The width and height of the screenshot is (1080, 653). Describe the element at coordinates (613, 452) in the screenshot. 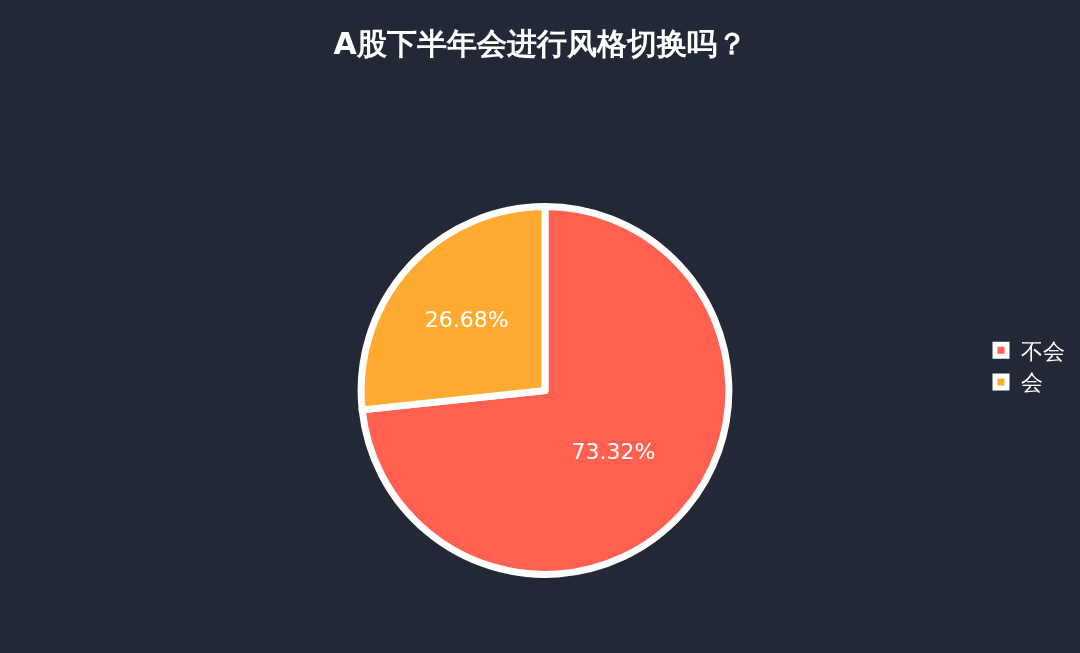

I see `data-label: 73.32%` at that location.